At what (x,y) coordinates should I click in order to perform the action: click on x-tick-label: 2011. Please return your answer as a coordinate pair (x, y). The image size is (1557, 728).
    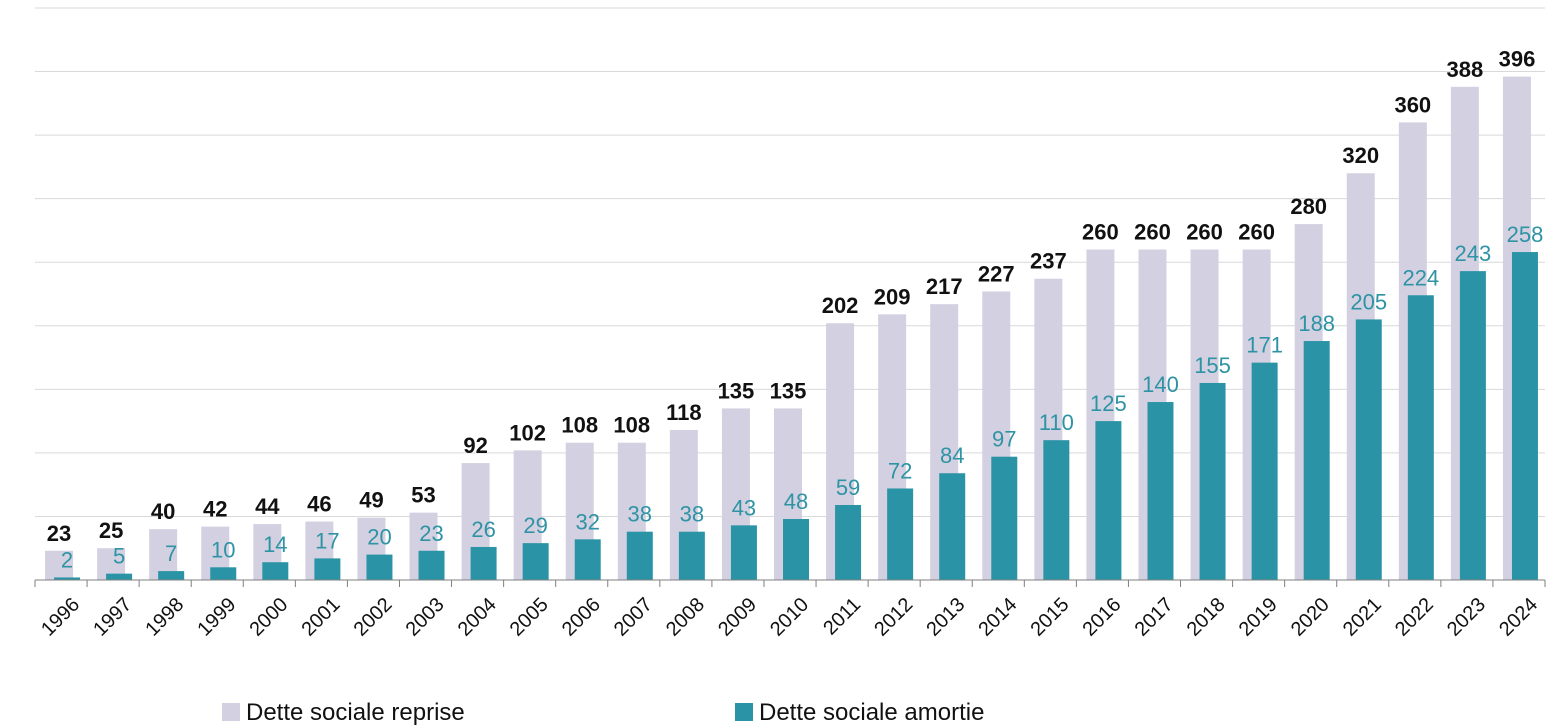
    Looking at the image, I should click on (842, 617).